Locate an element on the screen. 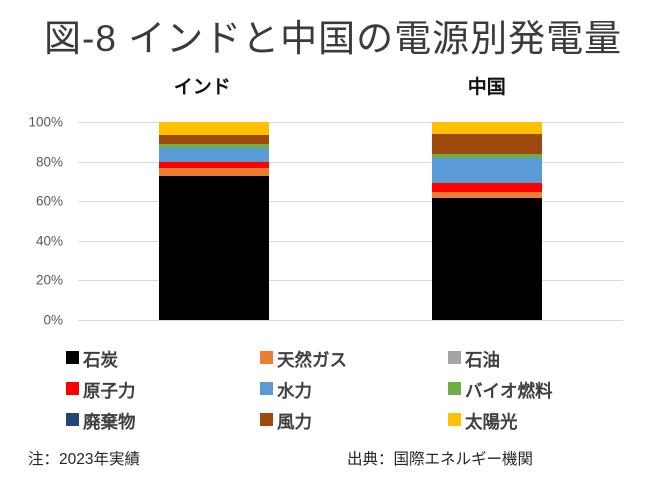  legend-label-solar: 太陽光 is located at coordinates (491, 422).